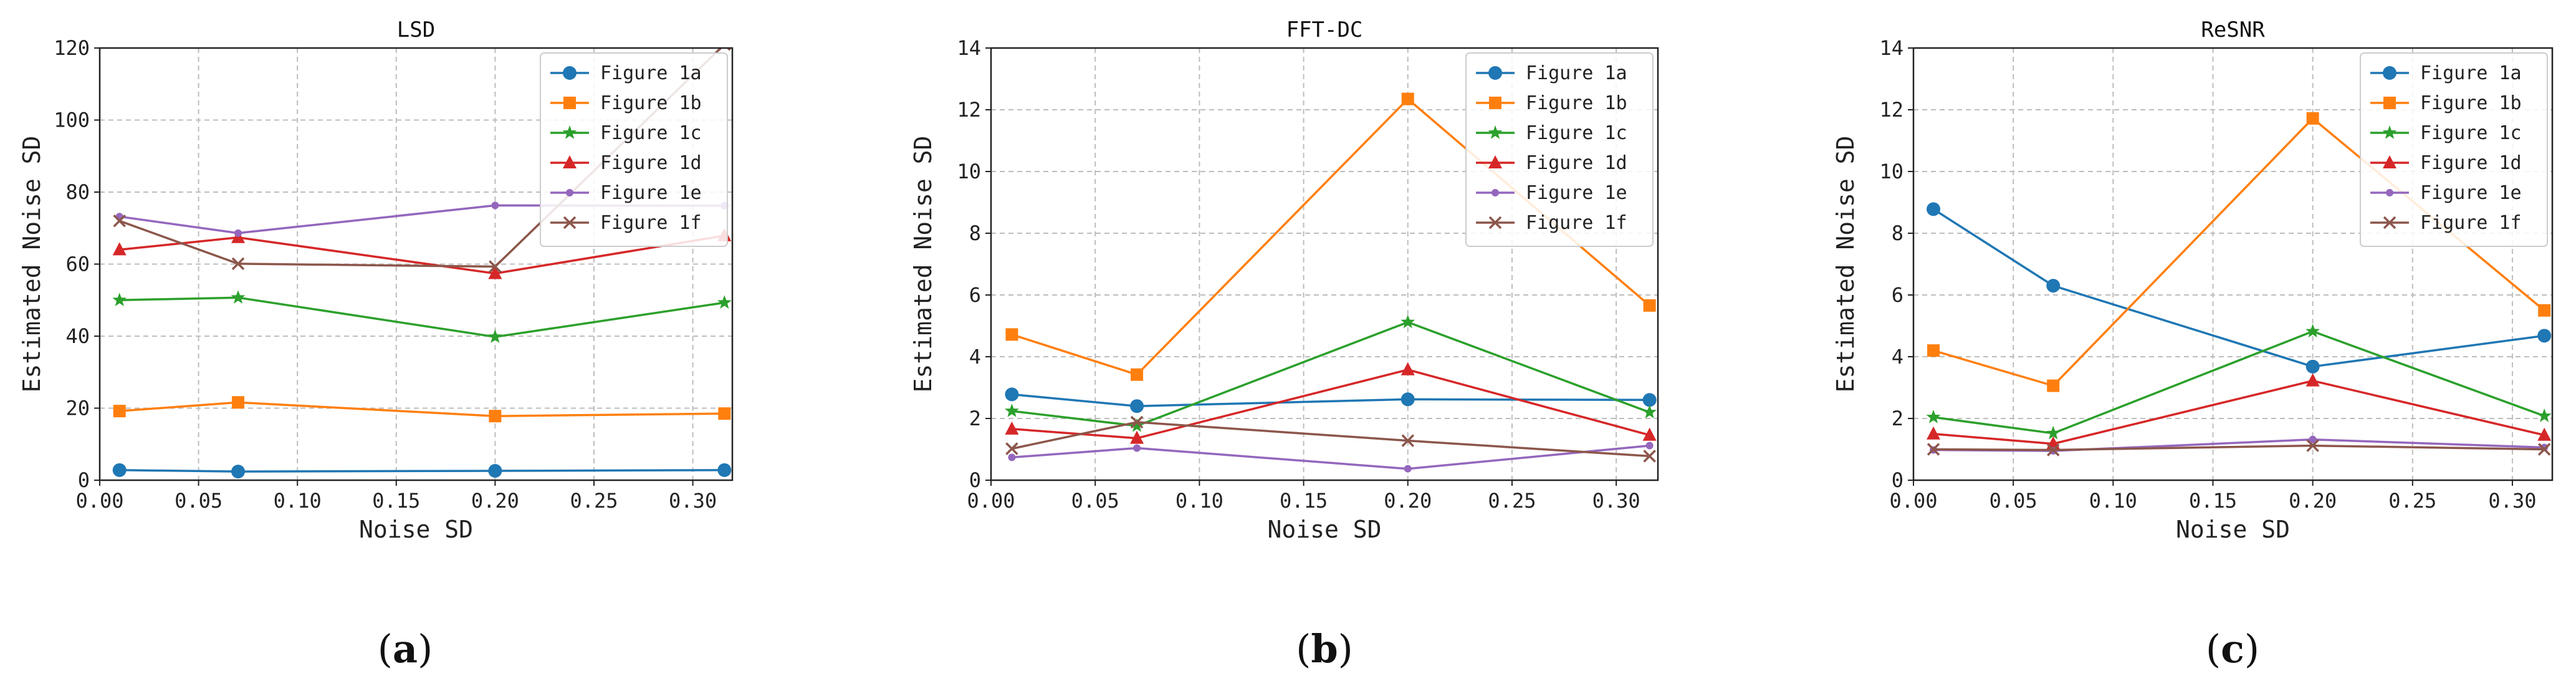  I want to click on panel-a-series-line-figure-1d, so click(422, 255).